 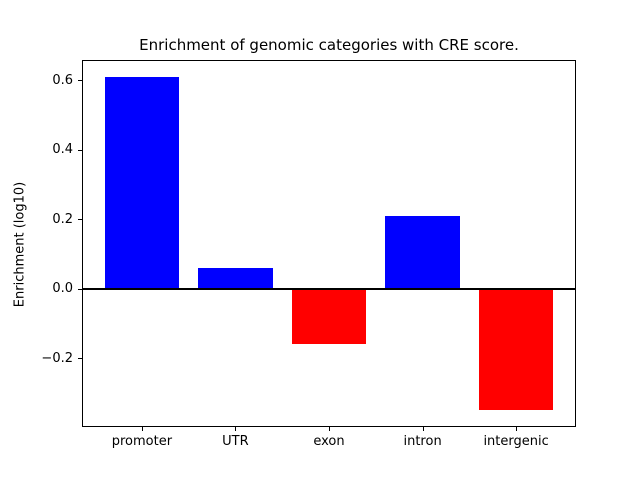 What do you see at coordinates (62, 150) in the screenshot?
I see `y-tick-label: 0.4` at bounding box center [62, 150].